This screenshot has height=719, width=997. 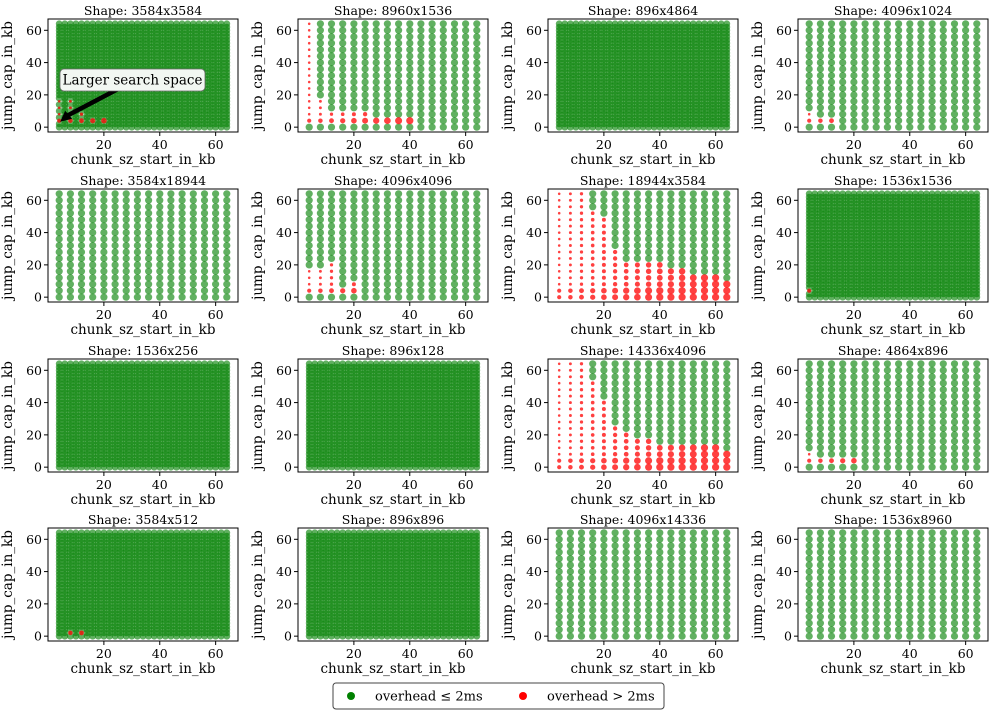 What do you see at coordinates (643, 180) in the screenshot?
I see `panel-title: Shape: 18944x3584` at bounding box center [643, 180].